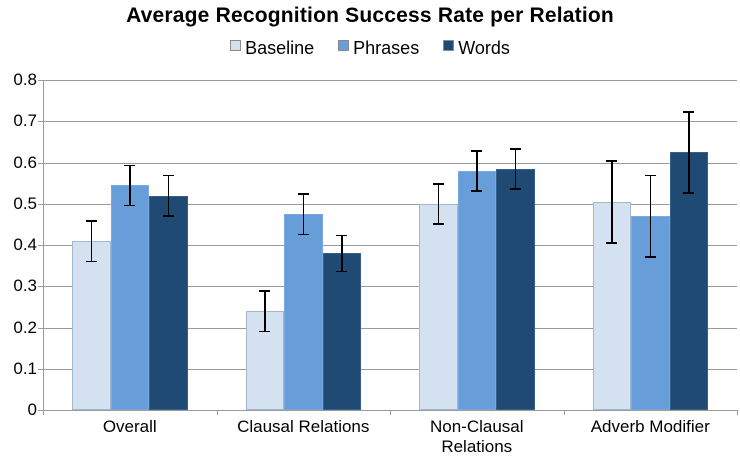 This screenshot has width=740, height=466. What do you see at coordinates (43, 245) in the screenshot?
I see `y-axis-line` at bounding box center [43, 245].